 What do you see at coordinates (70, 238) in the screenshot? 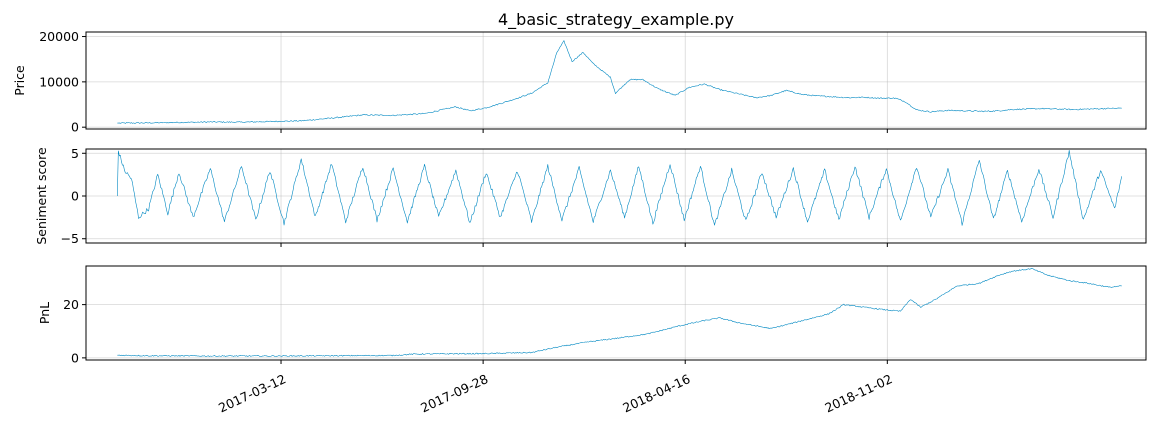
I see `y-tick-label: −5` at bounding box center [70, 238].